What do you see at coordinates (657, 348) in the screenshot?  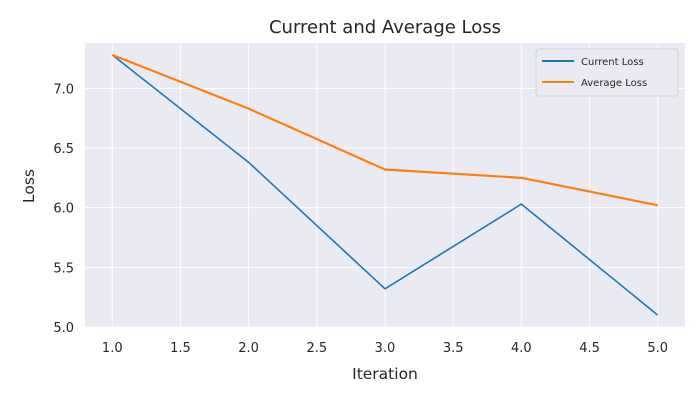 I see `x-tick-label: 5.0` at bounding box center [657, 348].